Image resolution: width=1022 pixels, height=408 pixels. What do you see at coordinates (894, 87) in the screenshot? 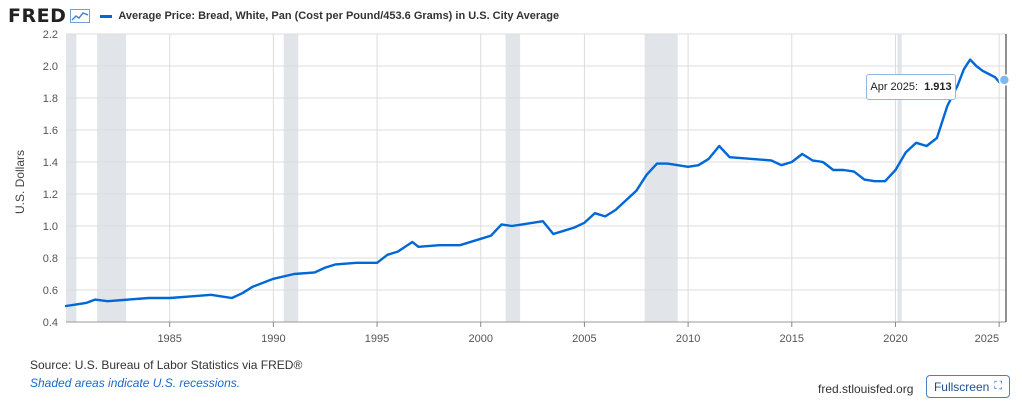
I see `tooltip-date: Apr 2025:` at bounding box center [894, 87].